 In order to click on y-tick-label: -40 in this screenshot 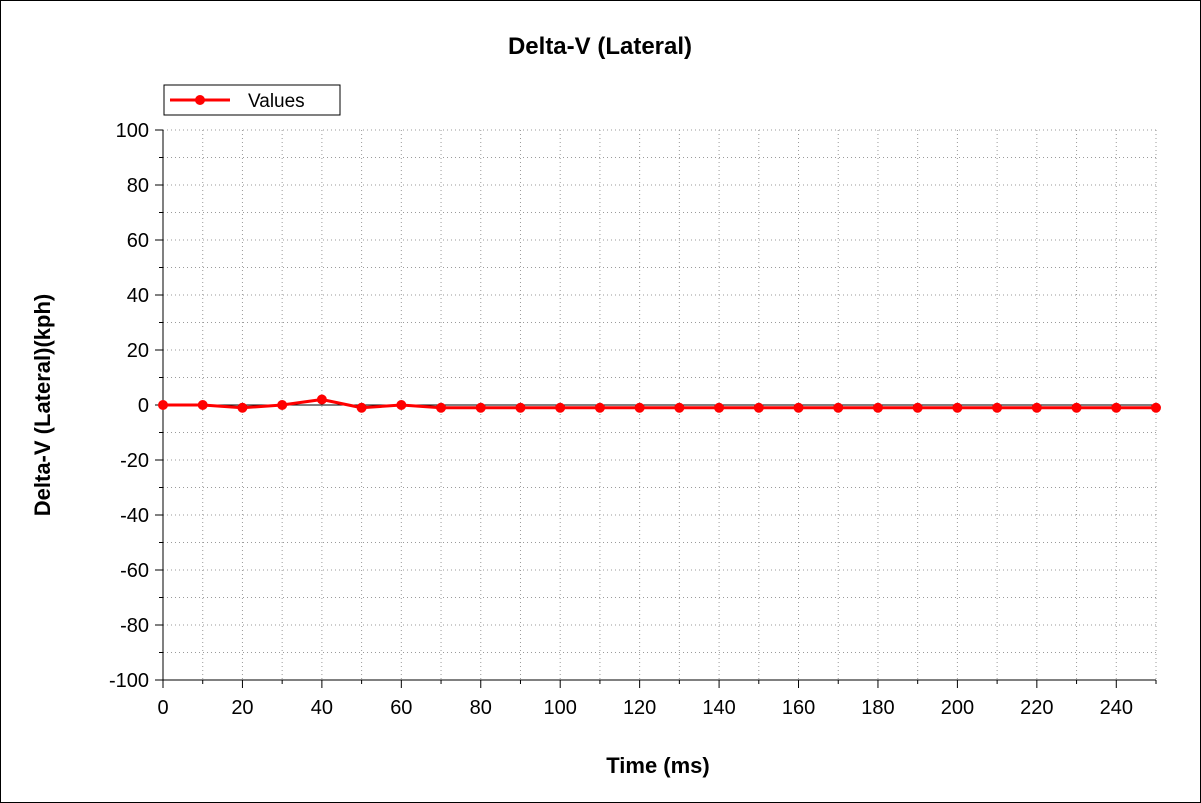, I will do `click(134, 516)`.